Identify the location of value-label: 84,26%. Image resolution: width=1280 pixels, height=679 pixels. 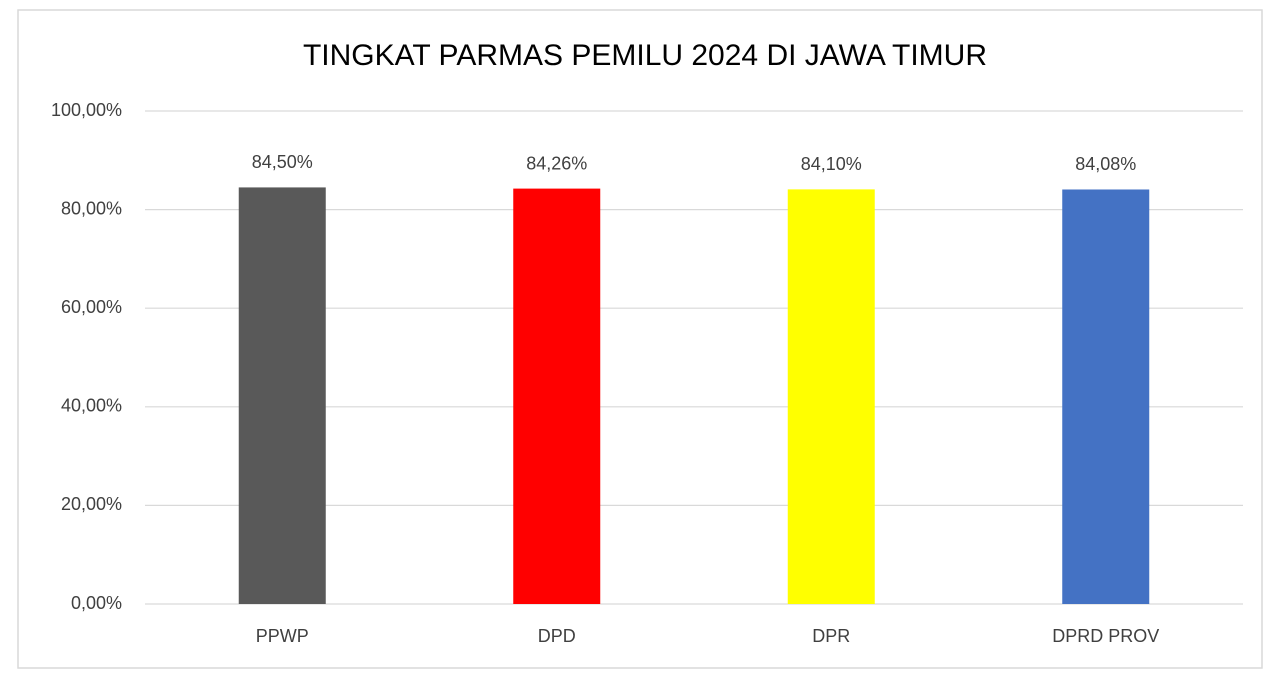
(556, 163).